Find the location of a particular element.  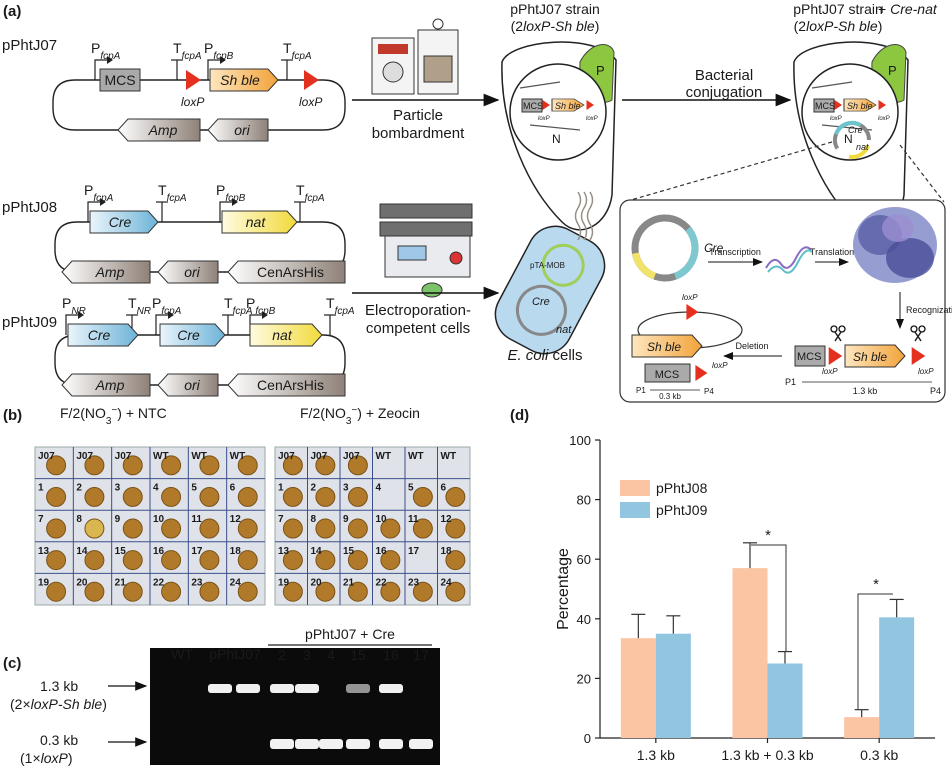

protein is located at coordinates (898, 228).